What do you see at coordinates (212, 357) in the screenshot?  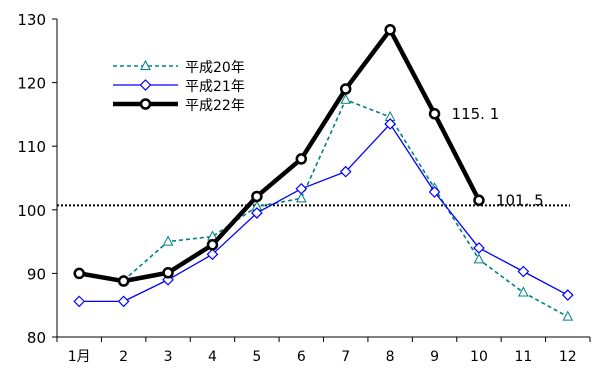 I see `x-tick-label: 4` at bounding box center [212, 357].